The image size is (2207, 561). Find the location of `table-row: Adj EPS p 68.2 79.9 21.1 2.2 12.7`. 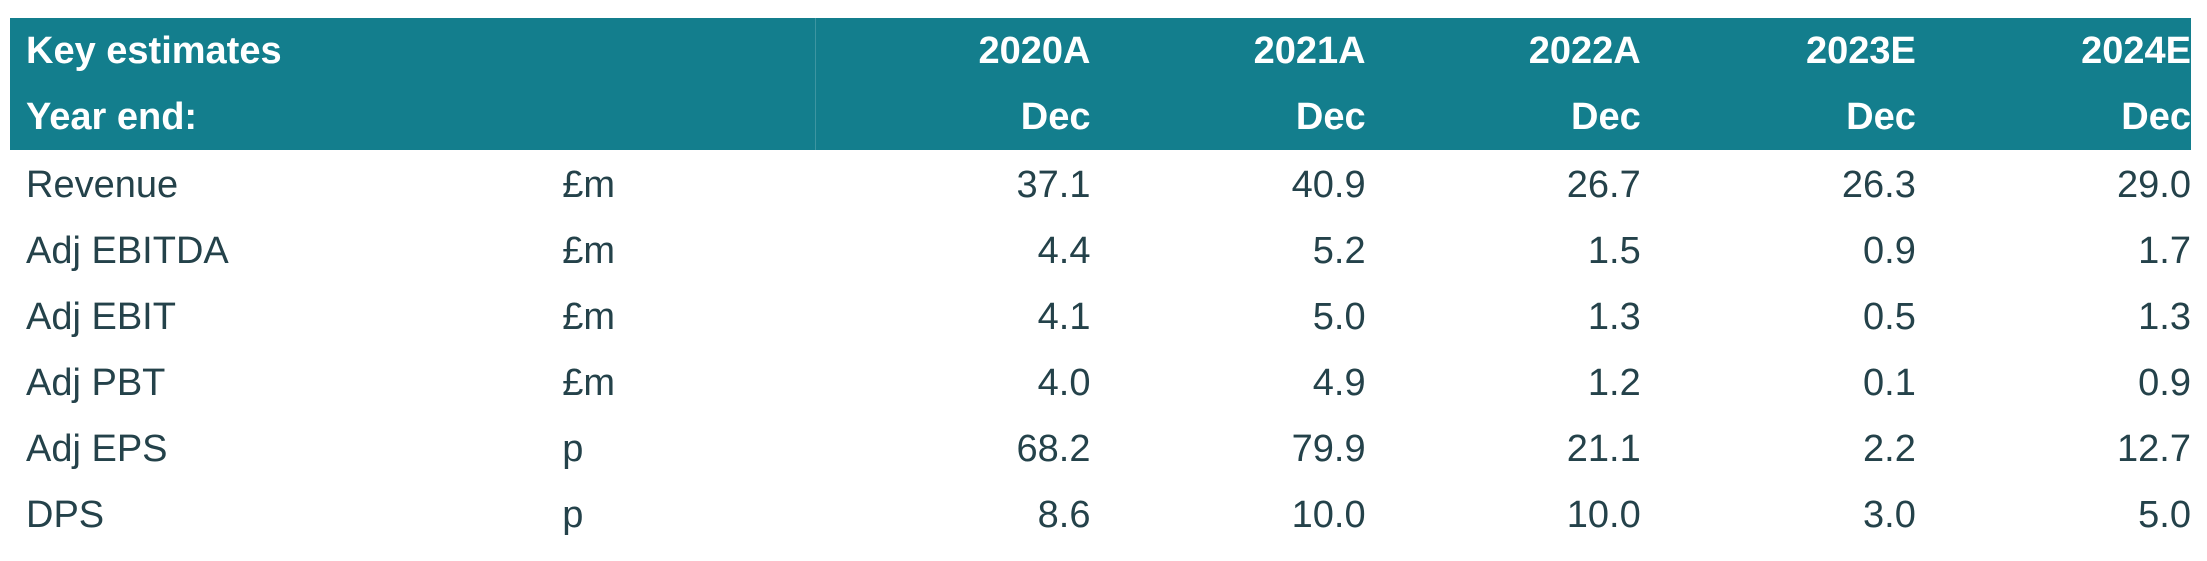

table-row: Adj EPS p 68.2 79.9 21.1 2.2 12.7 is located at coordinates (1100, 449).